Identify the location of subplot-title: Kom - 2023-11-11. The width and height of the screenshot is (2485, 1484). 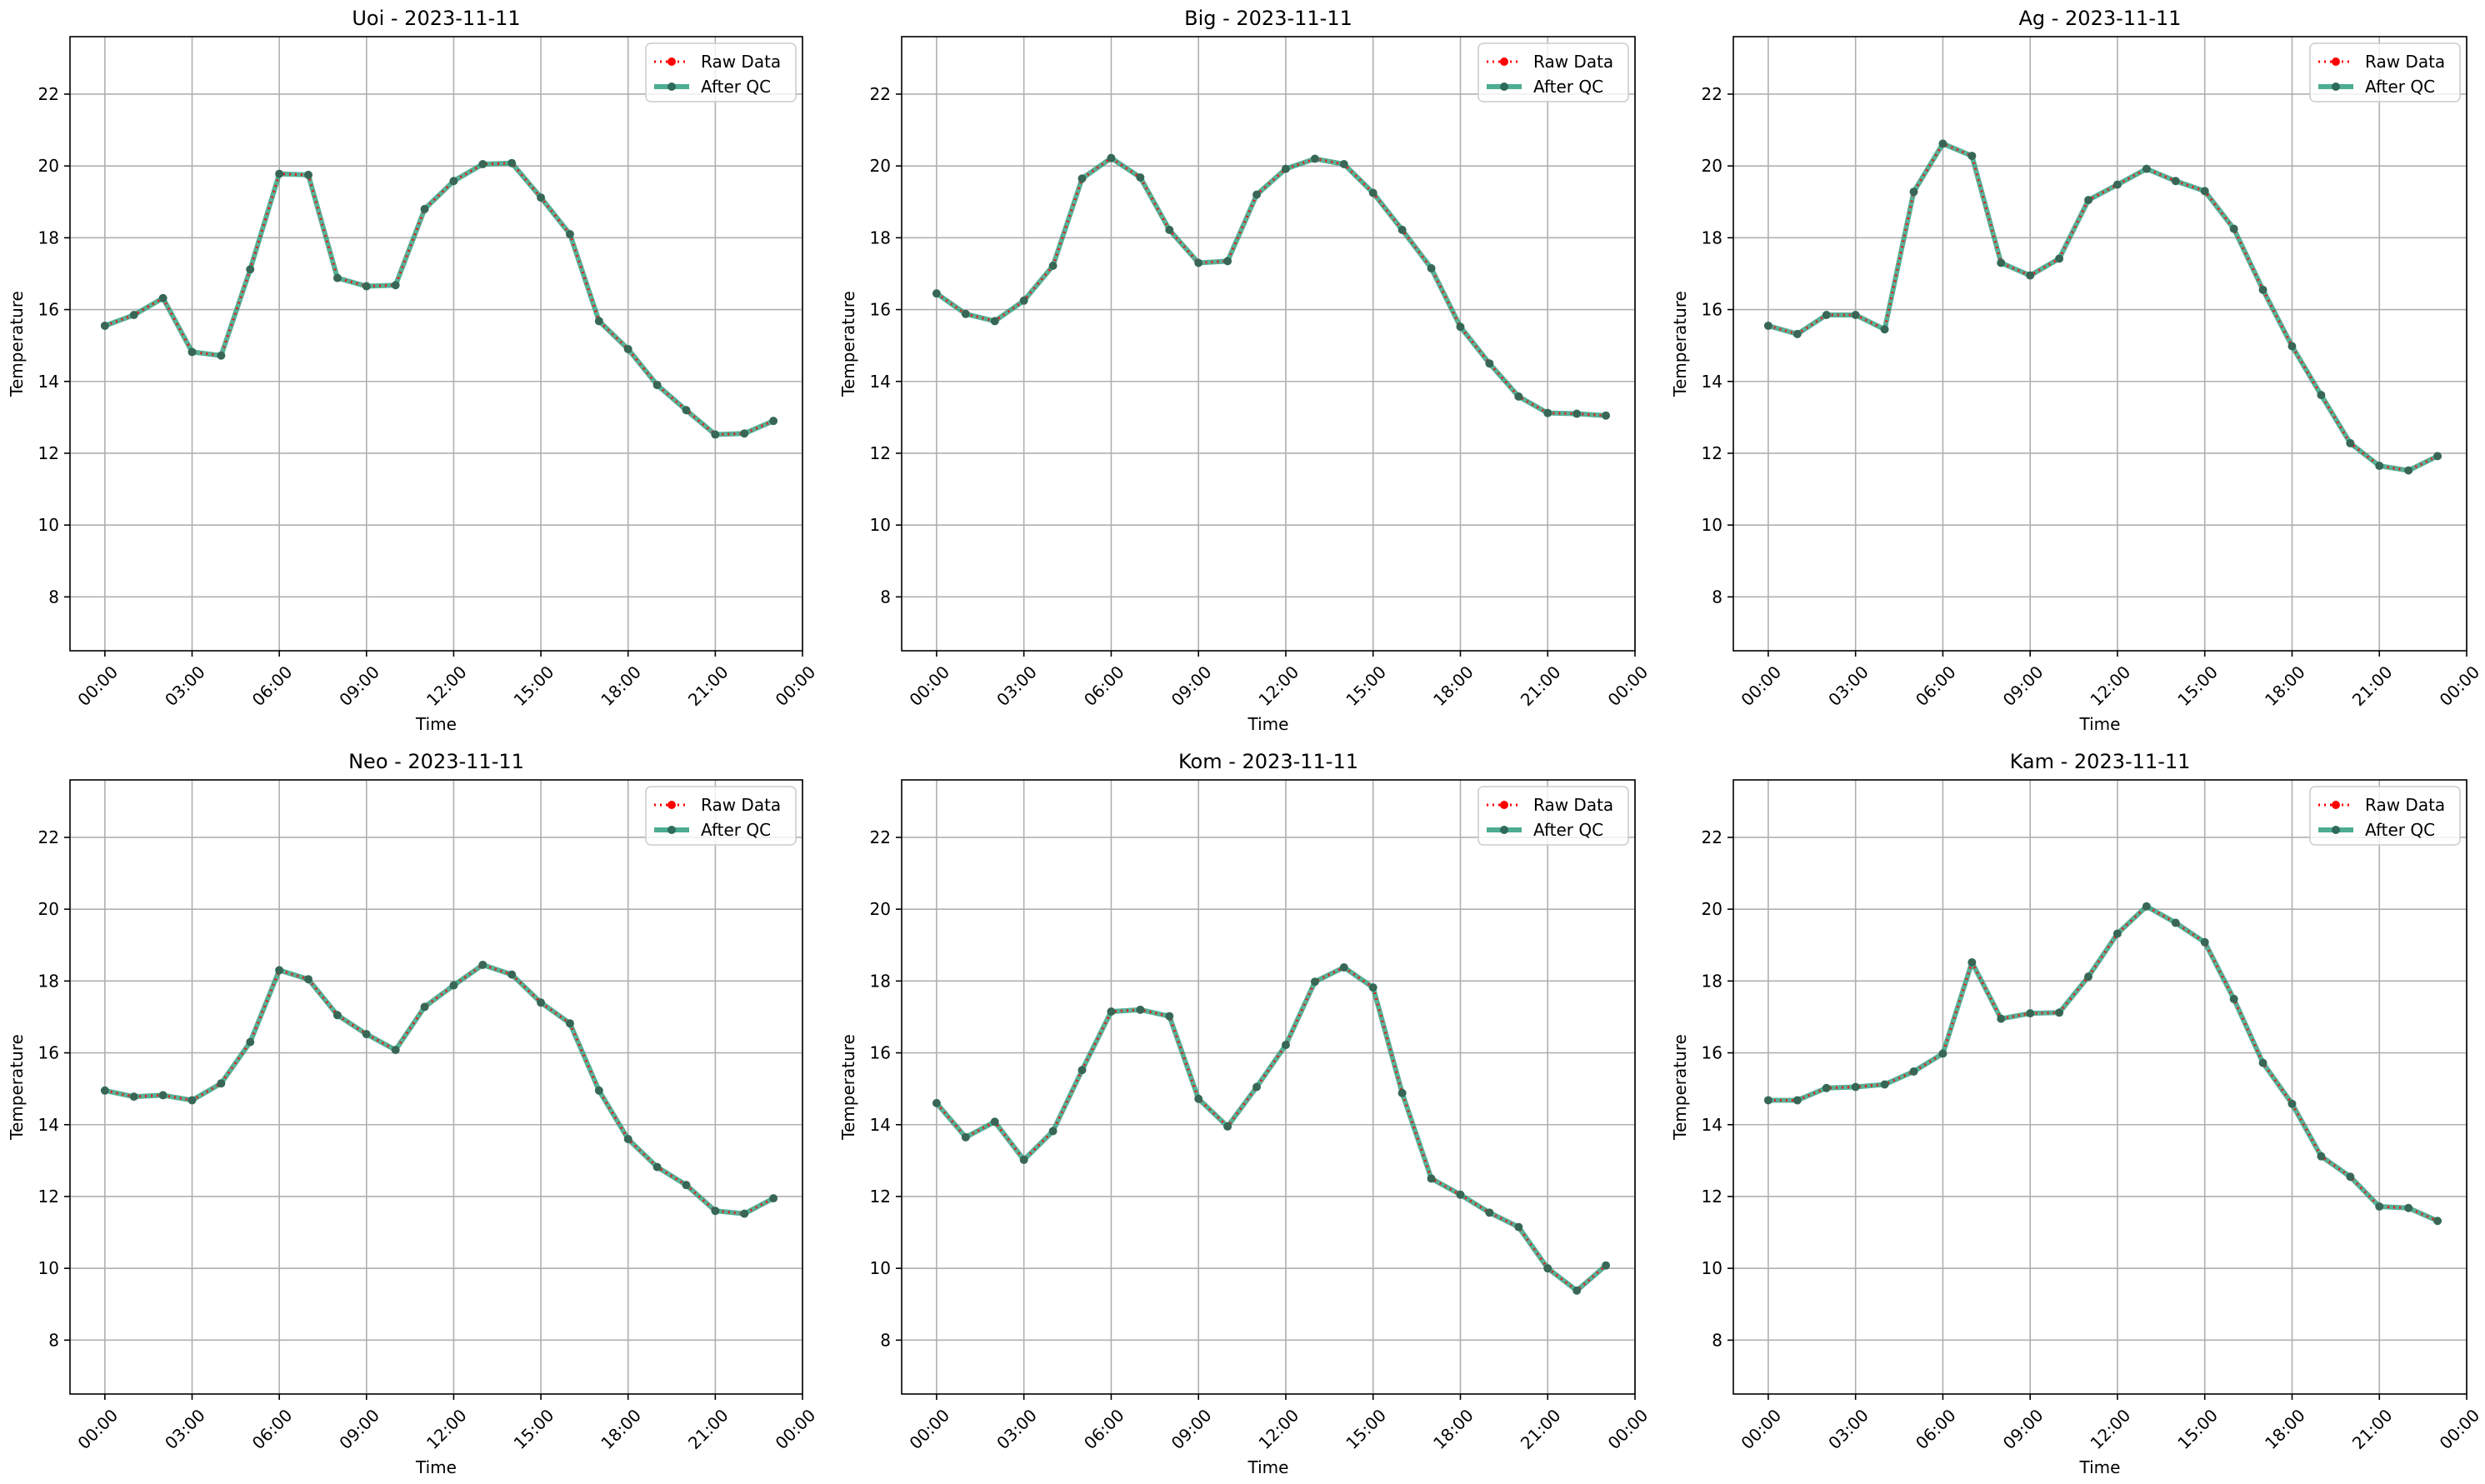
(1268, 761).